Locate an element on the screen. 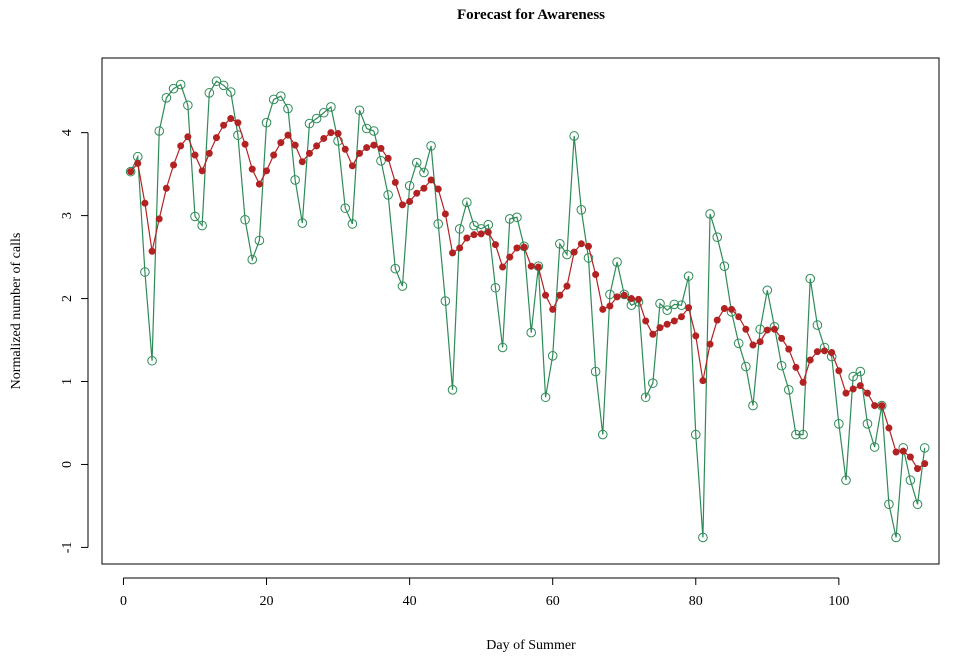 The width and height of the screenshot is (953, 660). x-axis: 0 20 40 60 80 100 is located at coordinates (484, 593).